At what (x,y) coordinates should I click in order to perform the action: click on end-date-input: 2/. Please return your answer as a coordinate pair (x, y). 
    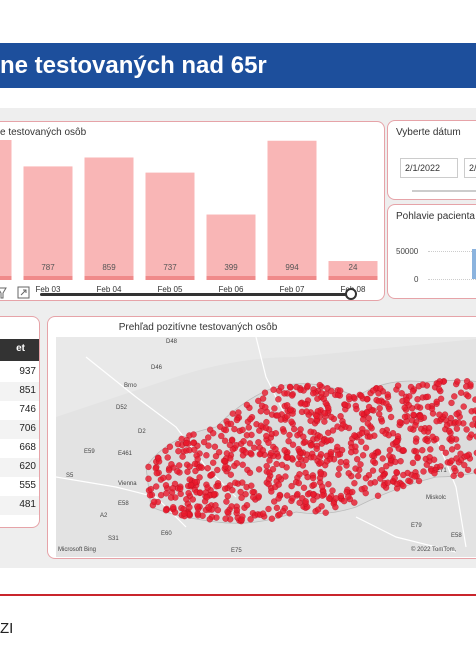
    Looking at the image, I should click on (470, 168).